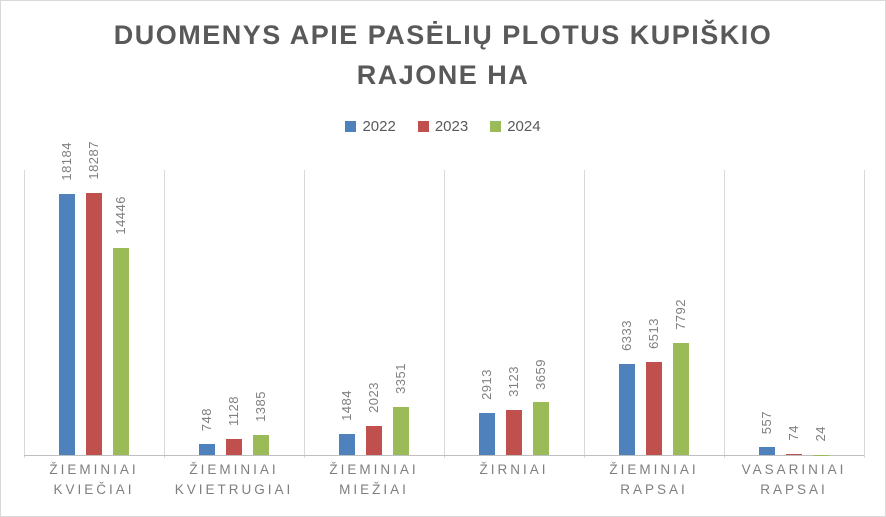 The width and height of the screenshot is (886, 517). Describe the element at coordinates (524, 126) in the screenshot. I see `legend-label-2024: 2024` at that location.